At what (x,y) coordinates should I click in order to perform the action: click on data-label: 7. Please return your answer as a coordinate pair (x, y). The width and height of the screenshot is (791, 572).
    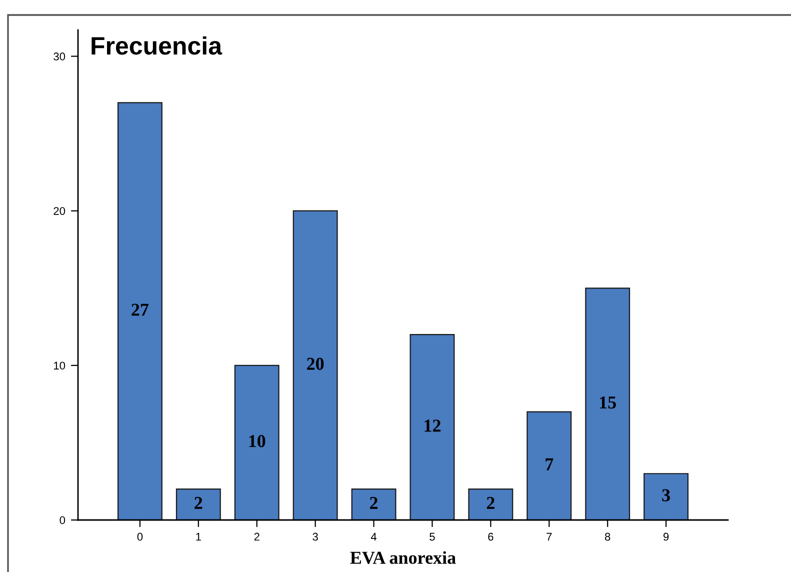
    Looking at the image, I should click on (550, 464).